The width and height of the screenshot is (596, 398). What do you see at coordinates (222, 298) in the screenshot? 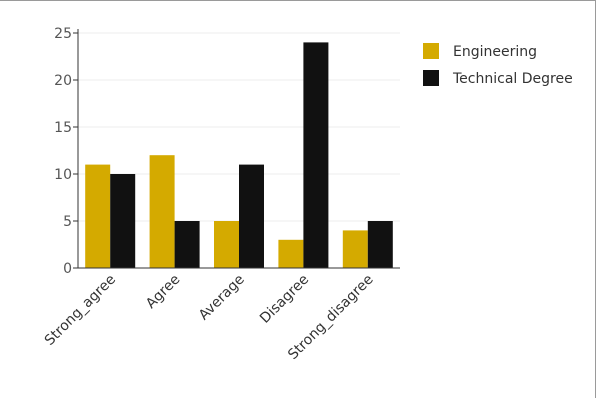
I see `x-tick-label: Average` at bounding box center [222, 298].